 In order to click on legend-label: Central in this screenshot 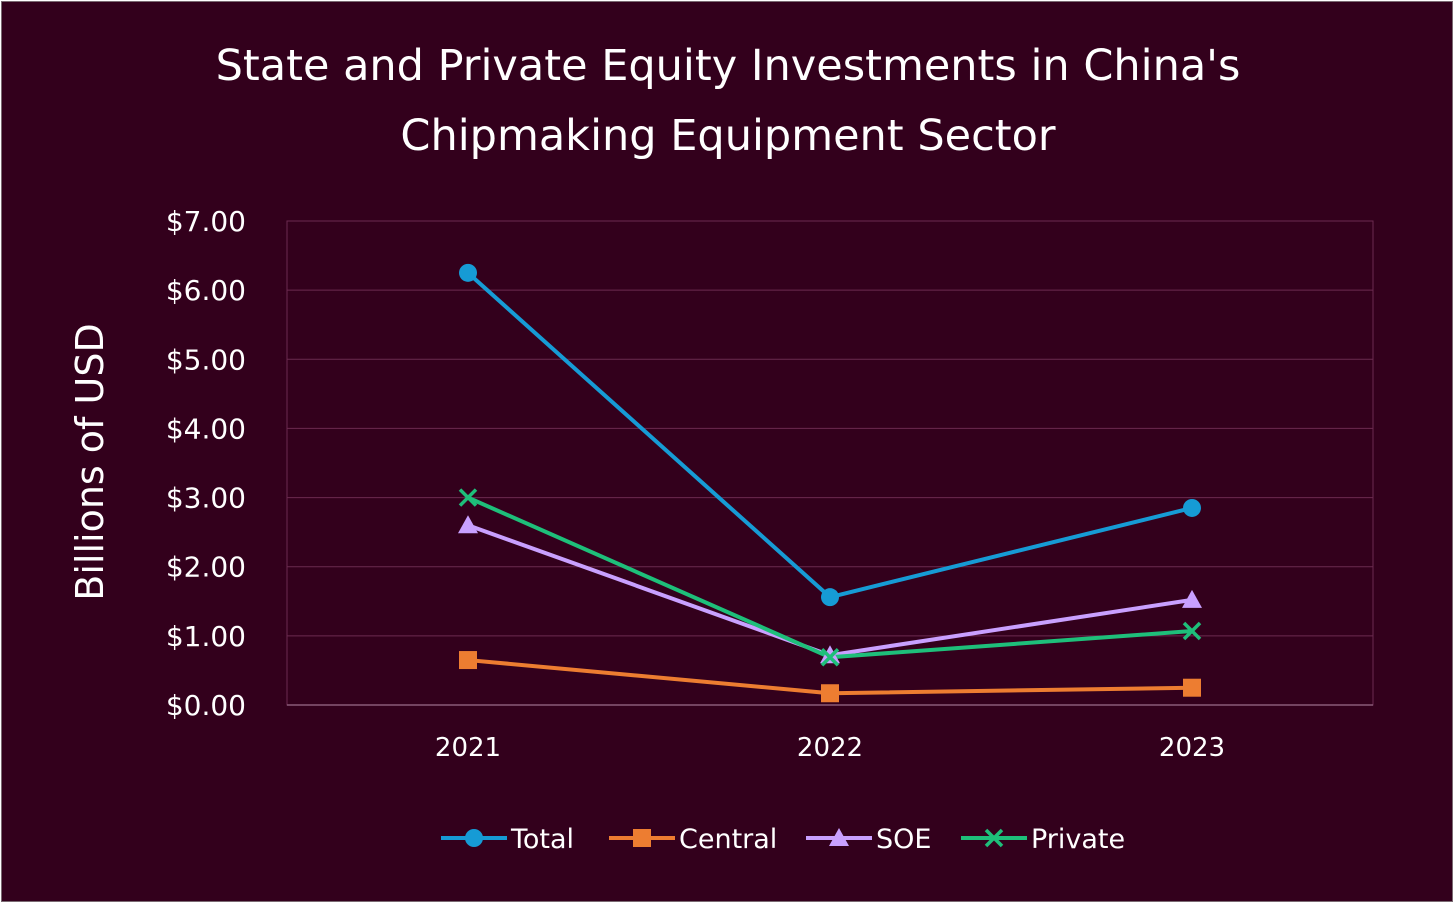, I will do `click(728, 839)`.